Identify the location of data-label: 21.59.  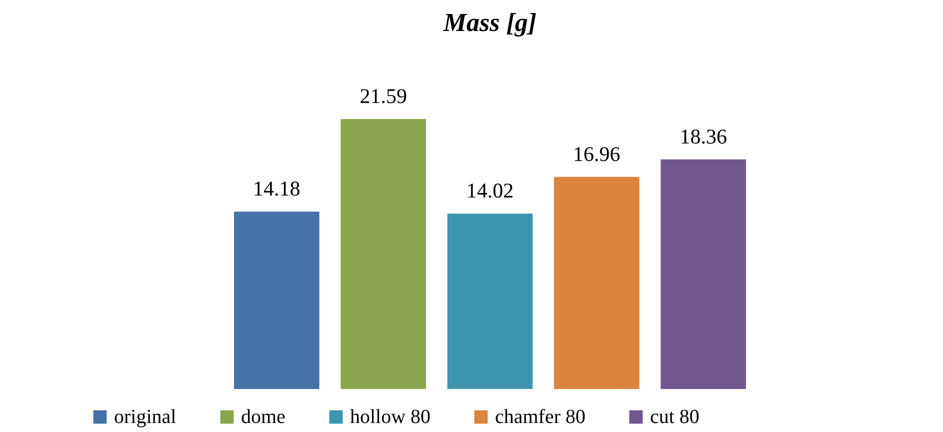
(383, 96).